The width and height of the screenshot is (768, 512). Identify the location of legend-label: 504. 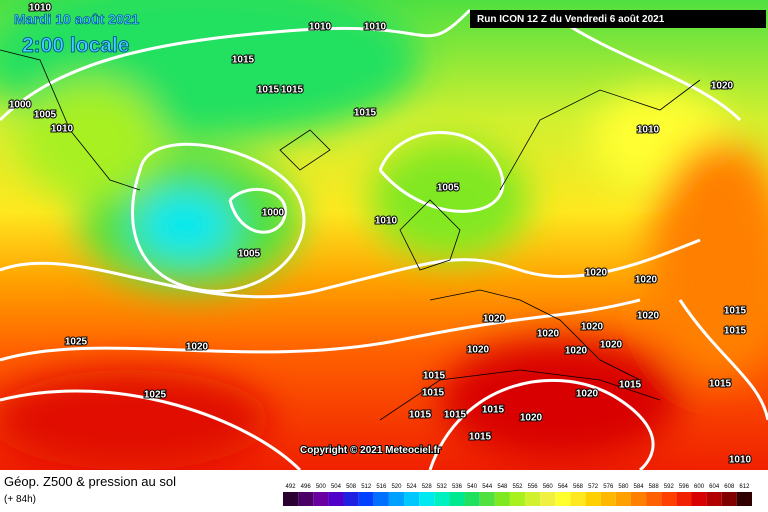
(336, 487).